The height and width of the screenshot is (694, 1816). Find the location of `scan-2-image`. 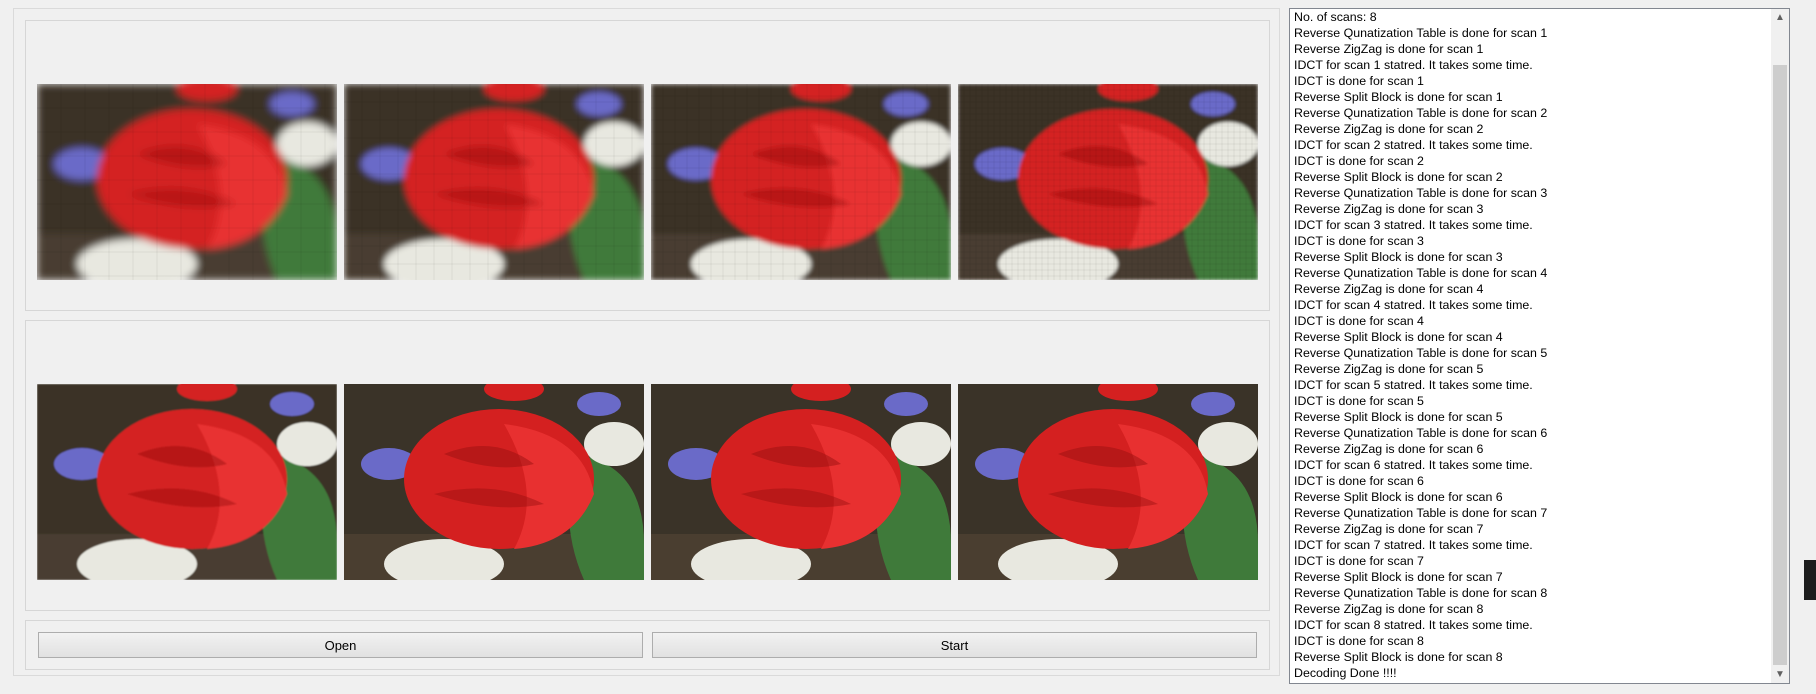

scan-2-image is located at coordinates (494, 182).